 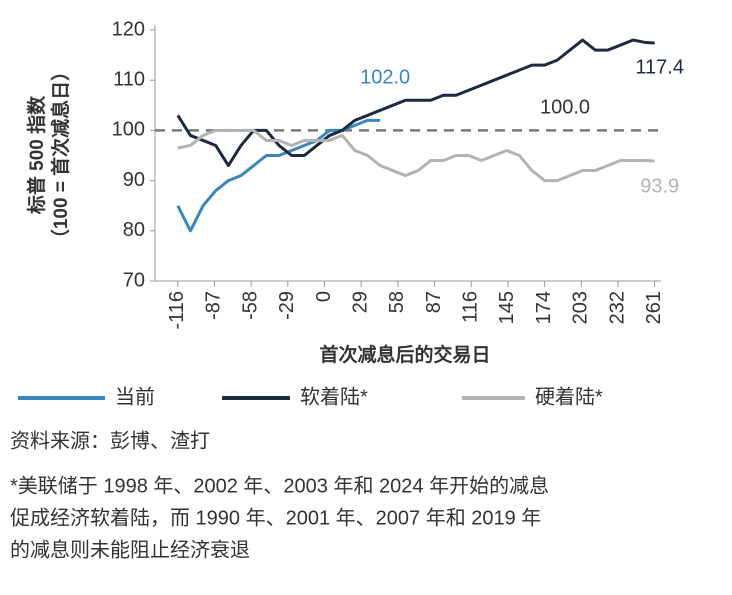 I want to click on x-tick-label: 87, so click(x=434, y=302).